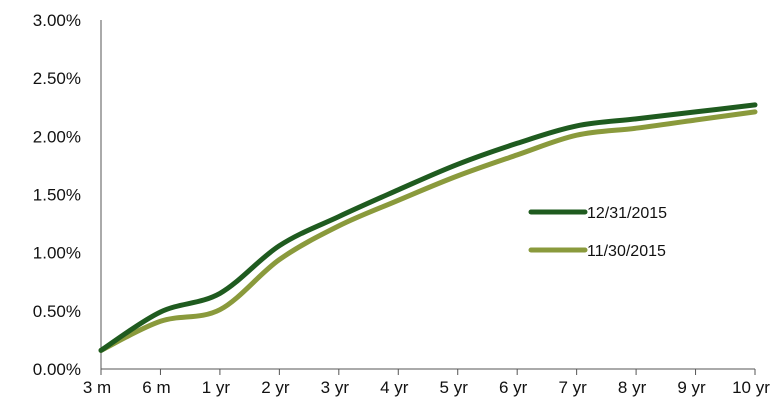  I want to click on y-tick-label: 2.00%, so click(57, 136).